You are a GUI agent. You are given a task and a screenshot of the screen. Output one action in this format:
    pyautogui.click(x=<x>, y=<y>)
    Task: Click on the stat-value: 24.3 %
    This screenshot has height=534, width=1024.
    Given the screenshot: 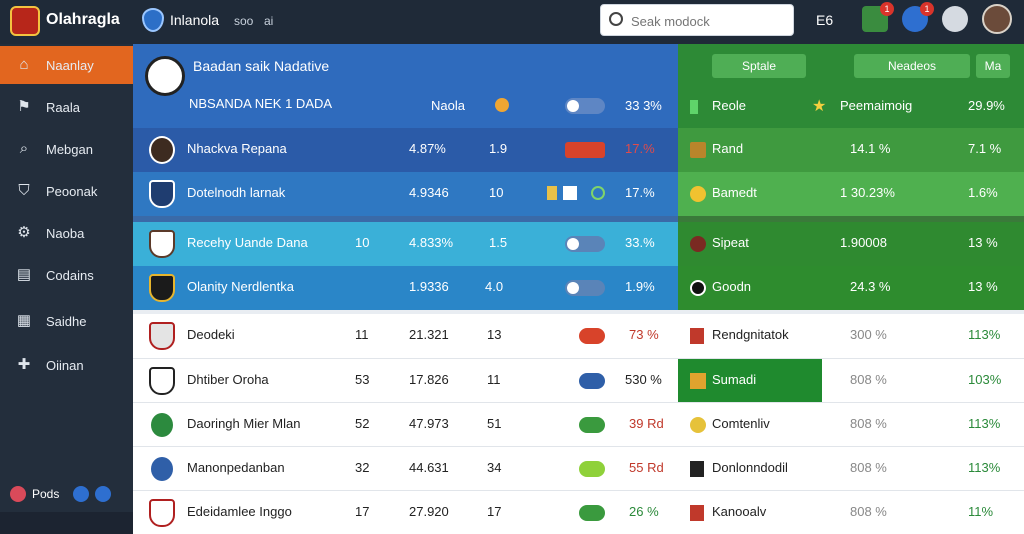 What is the action you would take?
    pyautogui.click(x=870, y=286)
    